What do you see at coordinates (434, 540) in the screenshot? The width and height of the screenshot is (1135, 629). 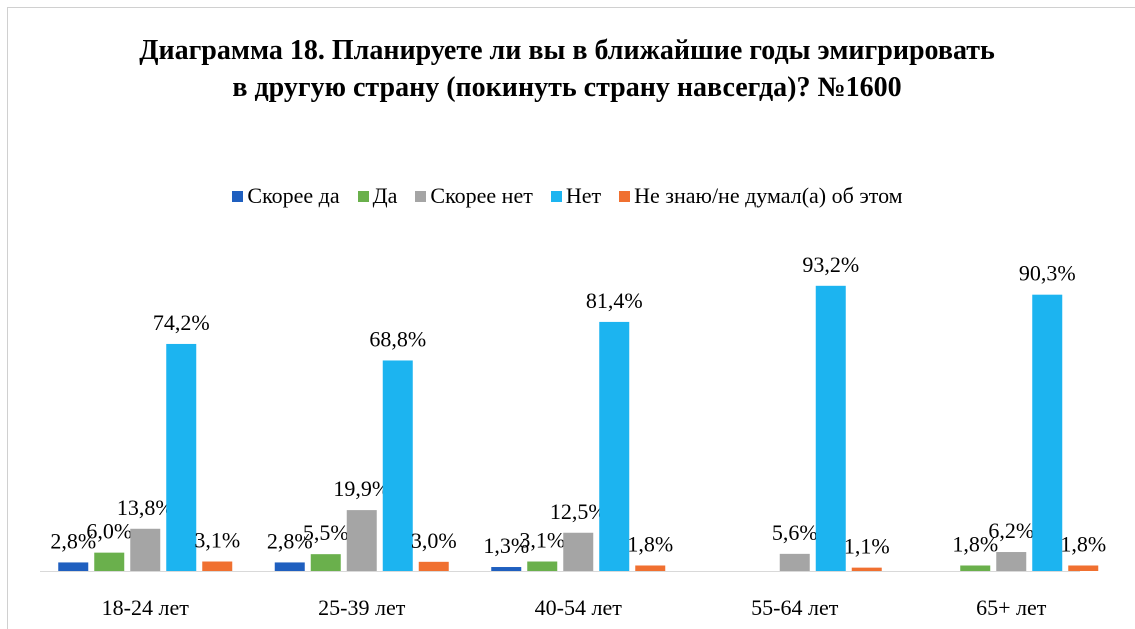 I see `data-label: 3,0%` at bounding box center [434, 540].